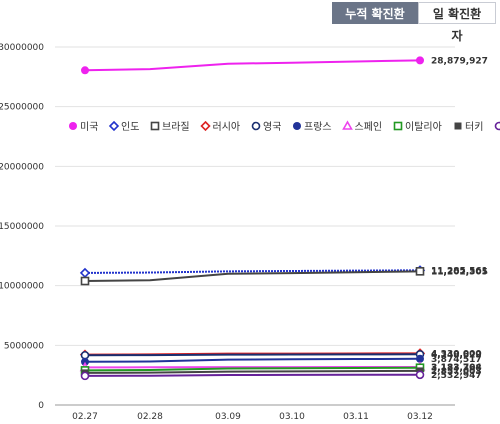 The height and width of the screenshot is (424, 500). I want to click on legend-label: 스페인, so click(369, 127).